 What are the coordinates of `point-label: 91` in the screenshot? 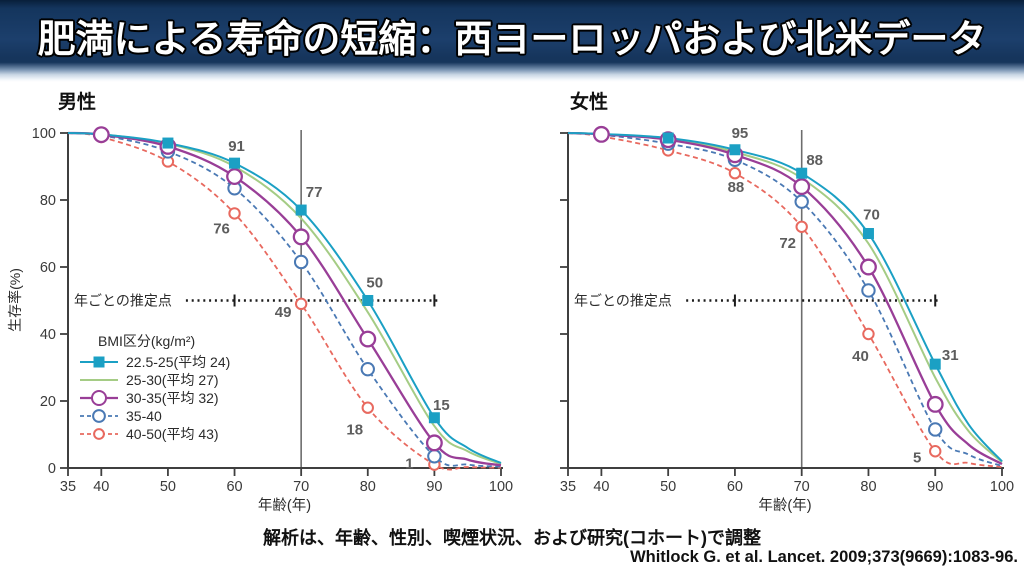 It's located at (236, 146).